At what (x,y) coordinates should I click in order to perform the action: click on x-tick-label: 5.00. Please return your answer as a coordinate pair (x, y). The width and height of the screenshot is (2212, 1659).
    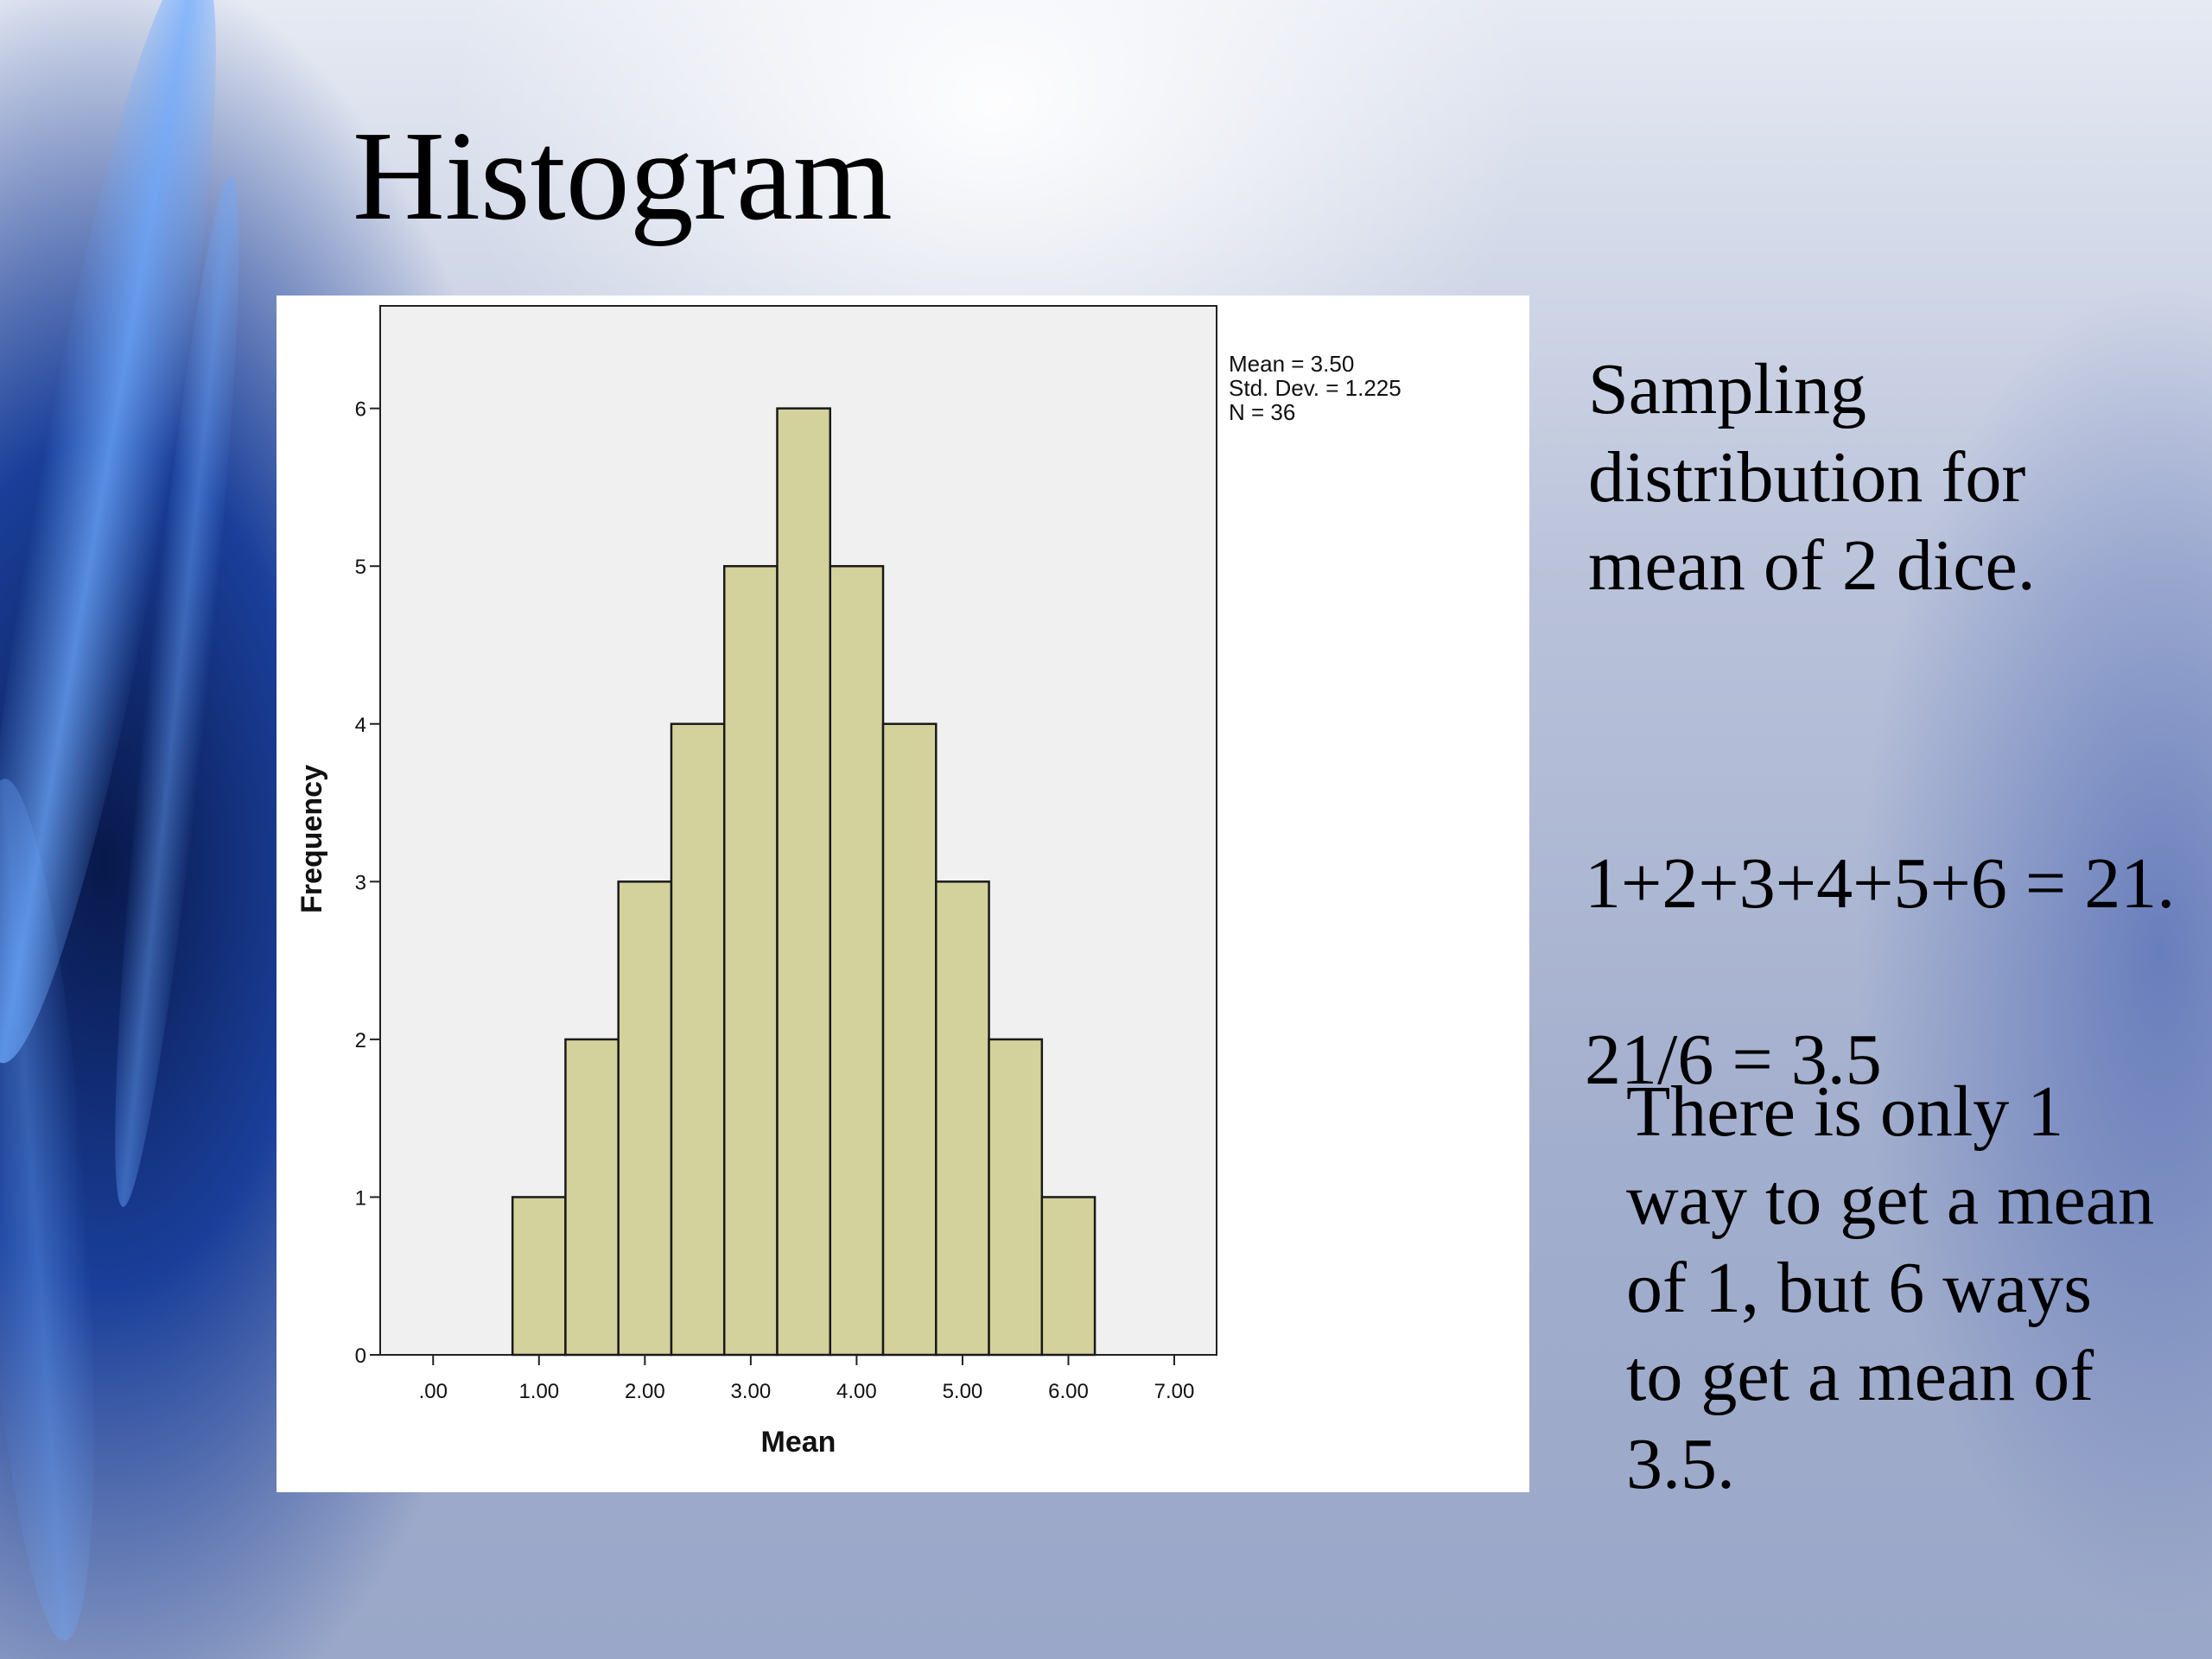
    Looking at the image, I should click on (963, 1391).